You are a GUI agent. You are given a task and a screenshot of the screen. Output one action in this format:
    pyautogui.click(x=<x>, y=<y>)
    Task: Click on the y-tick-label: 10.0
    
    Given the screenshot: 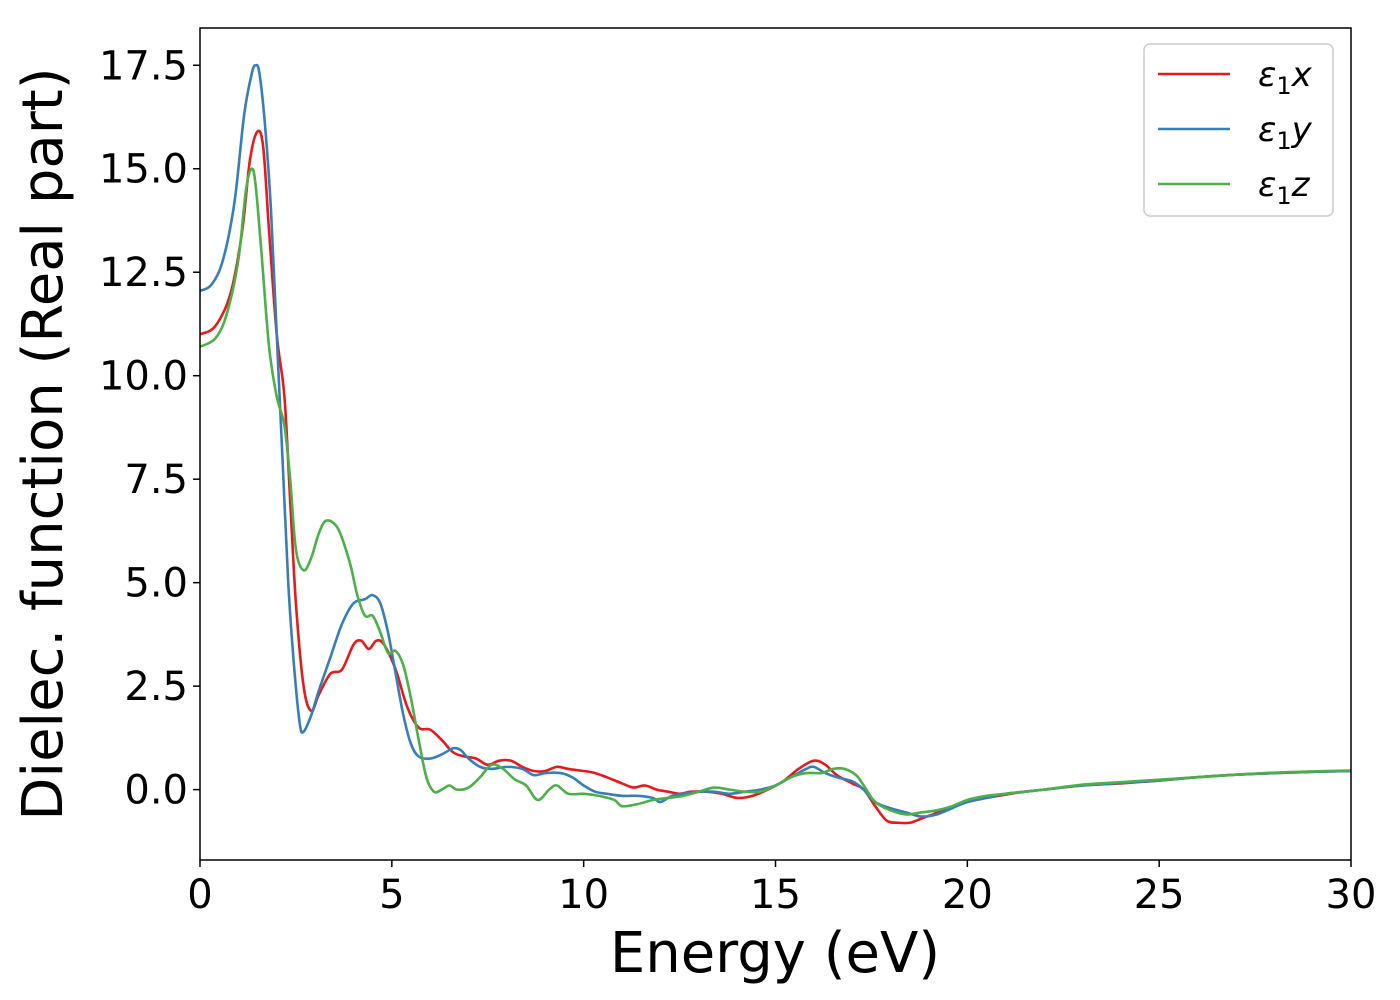 What is the action you would take?
    pyautogui.click(x=143, y=377)
    